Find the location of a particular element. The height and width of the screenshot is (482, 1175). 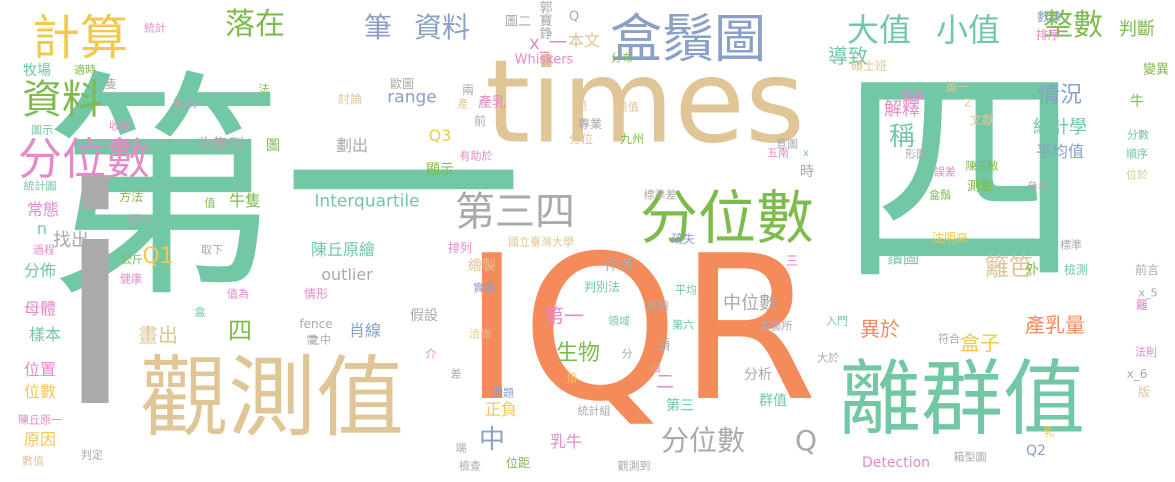

word: 標準差 is located at coordinates (660, 195).